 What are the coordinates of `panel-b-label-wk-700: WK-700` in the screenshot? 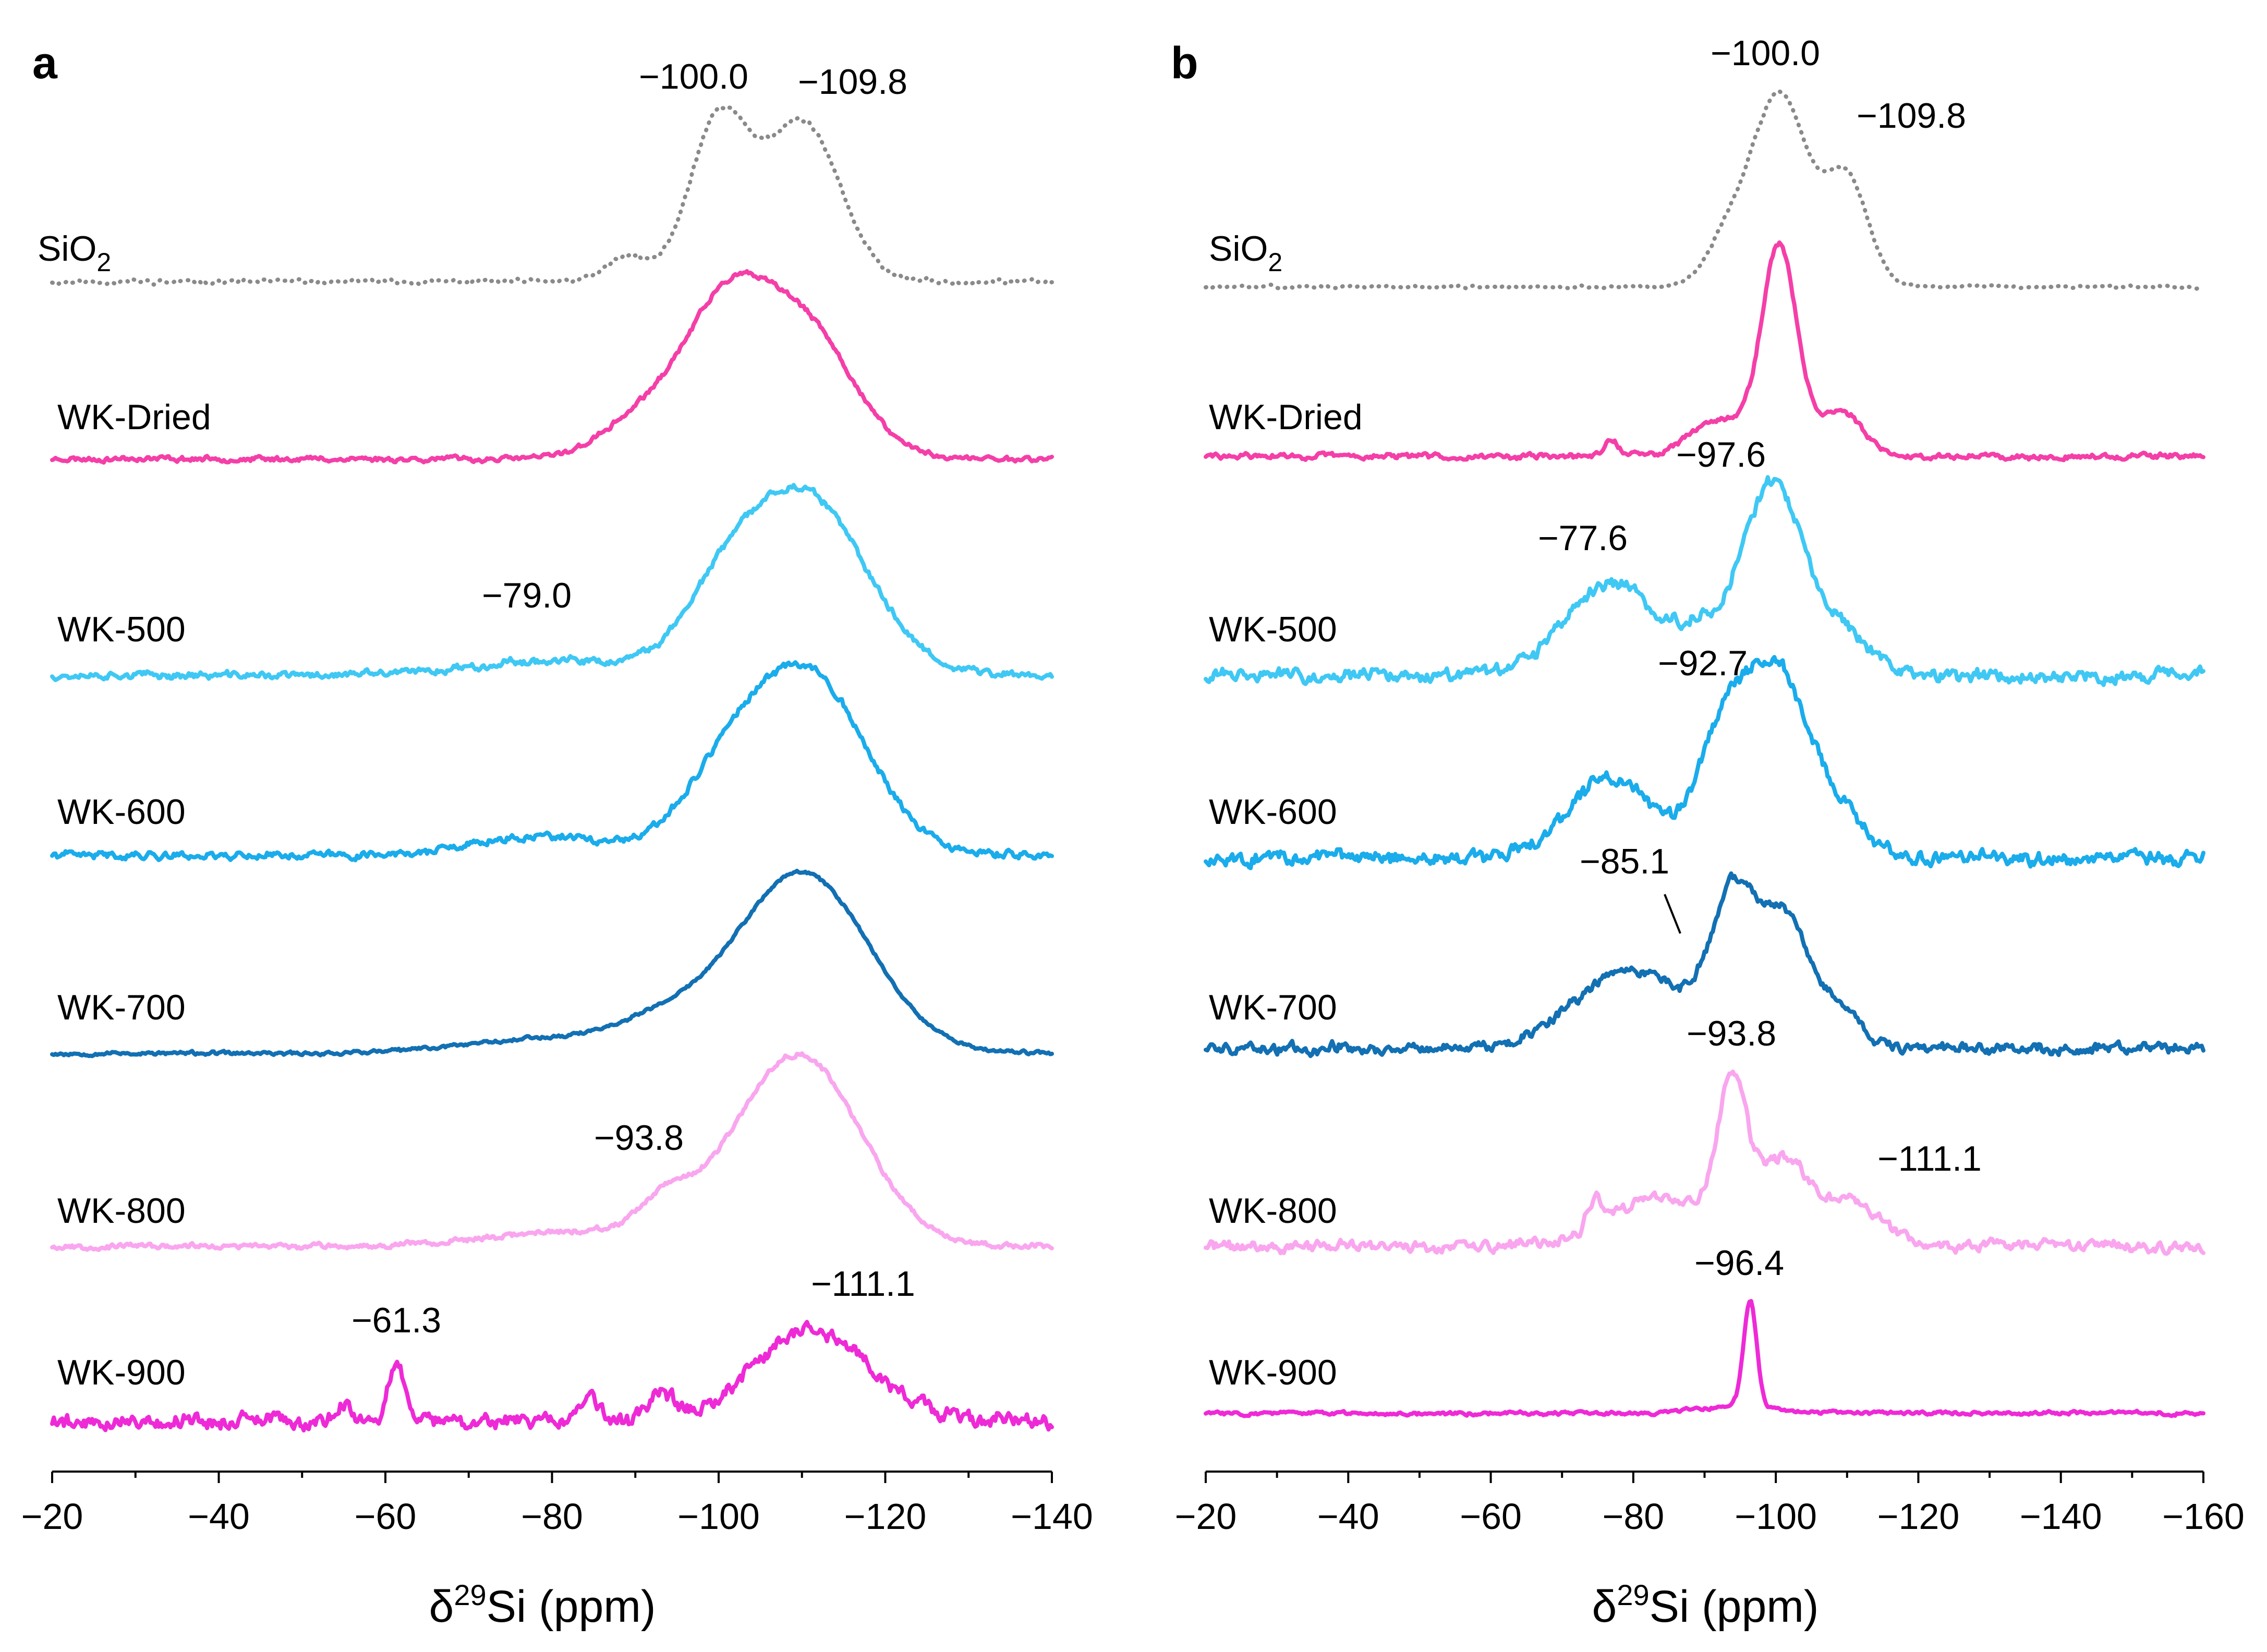 It's located at (1273, 1008).